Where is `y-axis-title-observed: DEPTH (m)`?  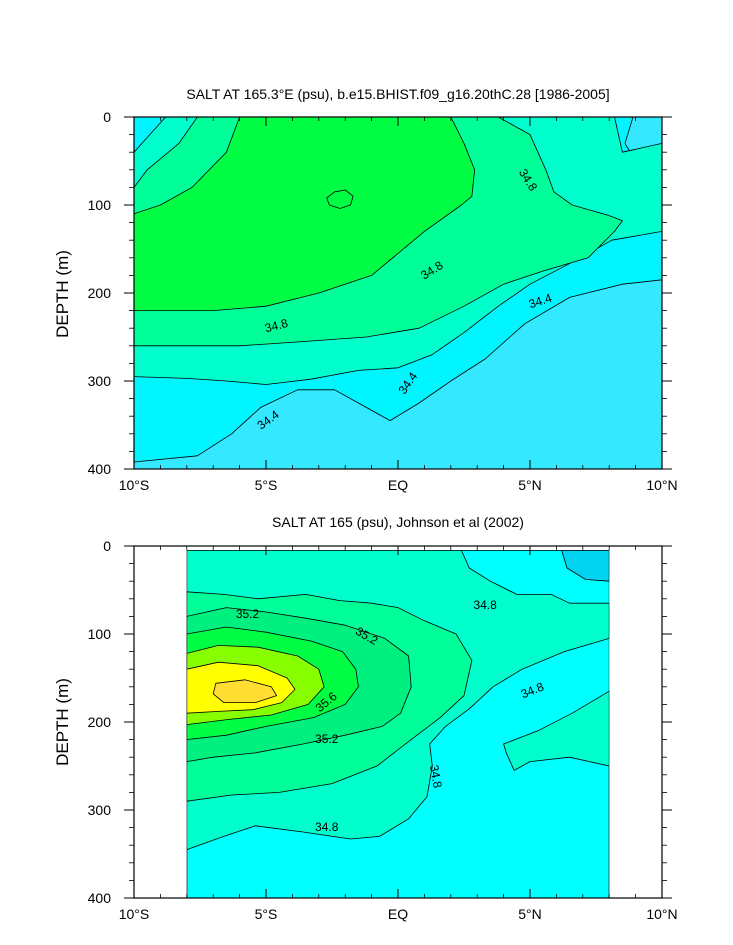
y-axis-title-observed: DEPTH (m) is located at coordinates (62, 722).